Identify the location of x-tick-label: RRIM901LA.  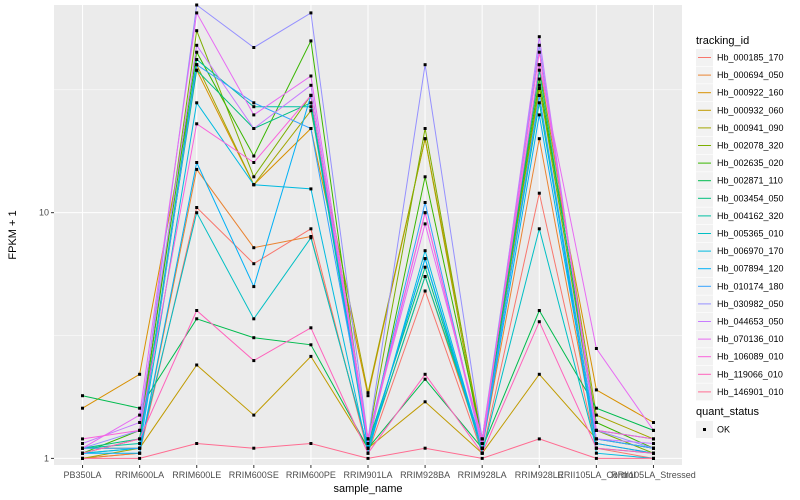
(367, 475).